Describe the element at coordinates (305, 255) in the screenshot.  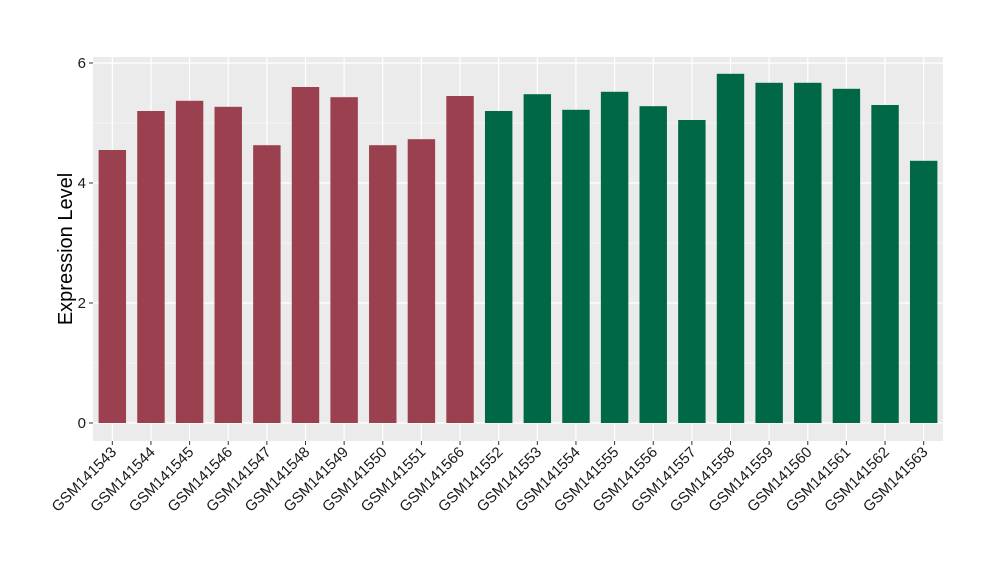
I see `bar-GSM141548` at that location.